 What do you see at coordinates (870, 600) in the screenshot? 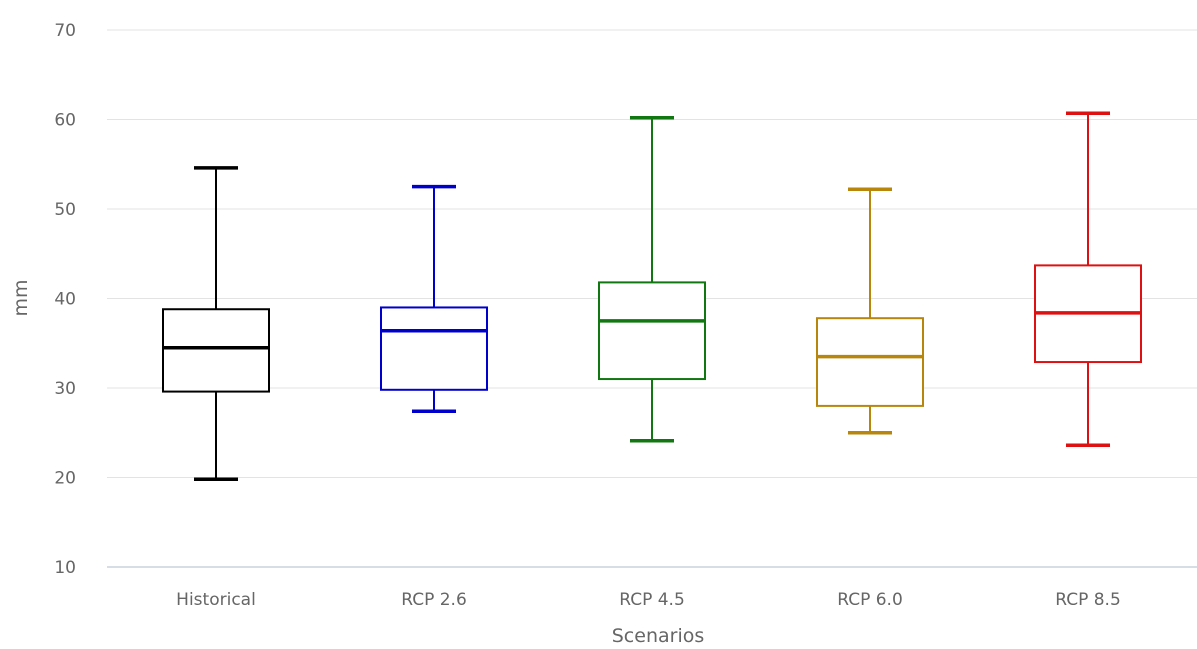
I see `x-tick-label: RCP 6.0` at bounding box center [870, 600].